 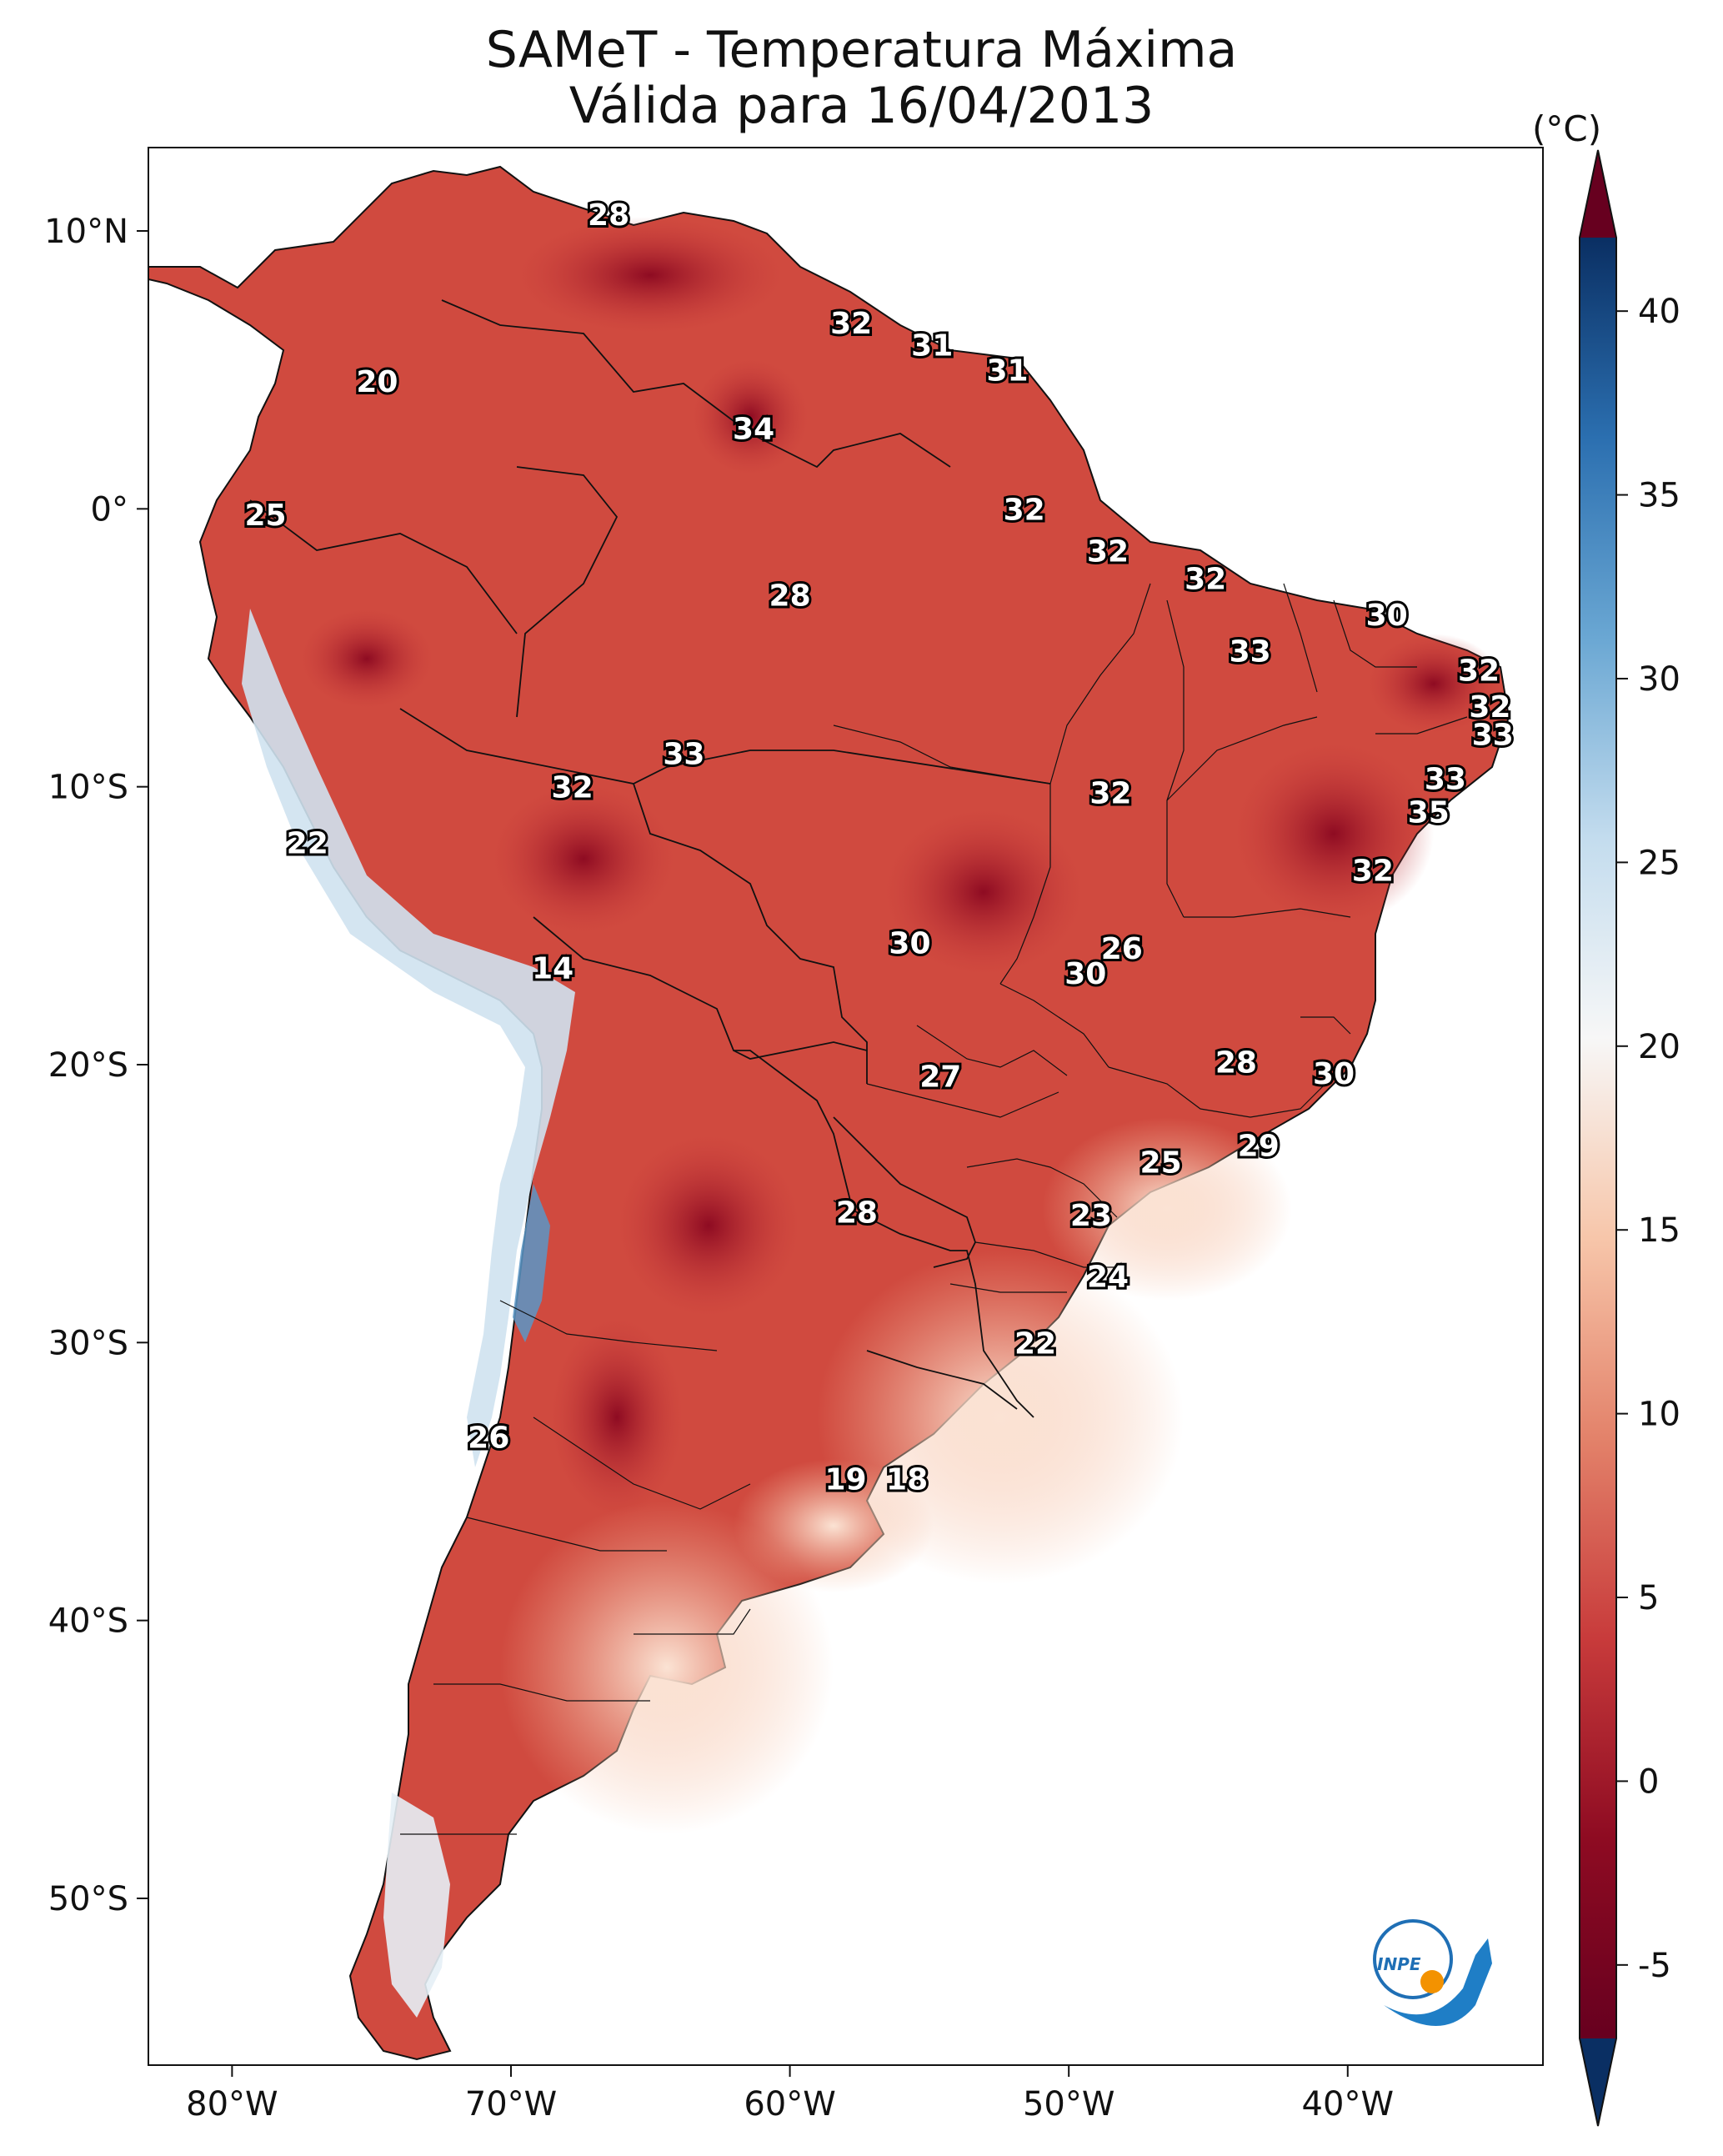 What do you see at coordinates (416, 1905) in the screenshot?
I see `andes-cold-south` at bounding box center [416, 1905].